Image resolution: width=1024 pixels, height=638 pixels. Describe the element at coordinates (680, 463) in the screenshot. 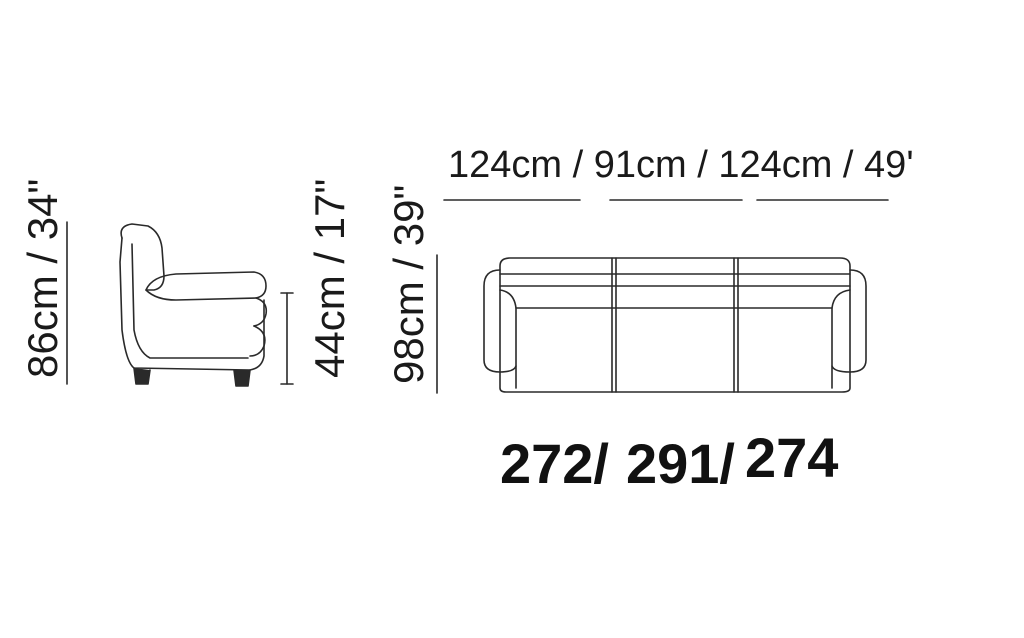

I see `model-code-2: 291/` at that location.